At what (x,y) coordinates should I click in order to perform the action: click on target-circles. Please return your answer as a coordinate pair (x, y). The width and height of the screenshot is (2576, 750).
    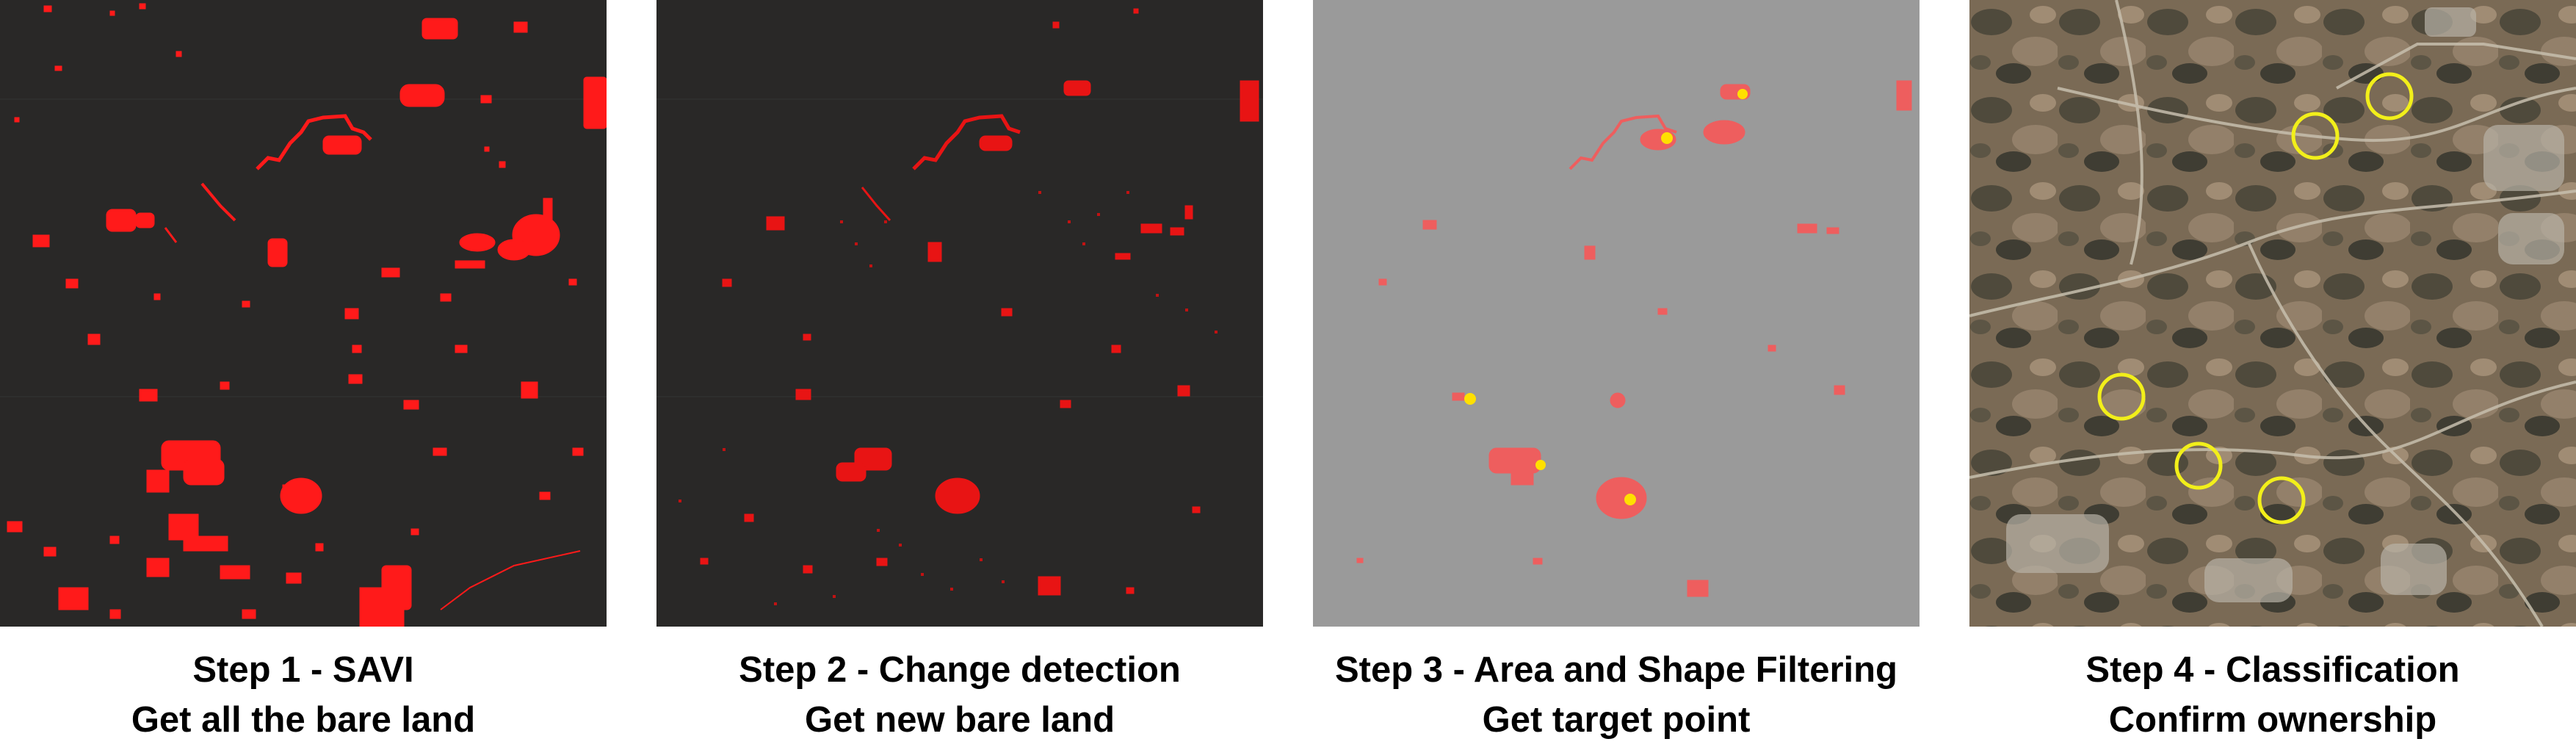
    Looking at the image, I should click on (2255, 298).